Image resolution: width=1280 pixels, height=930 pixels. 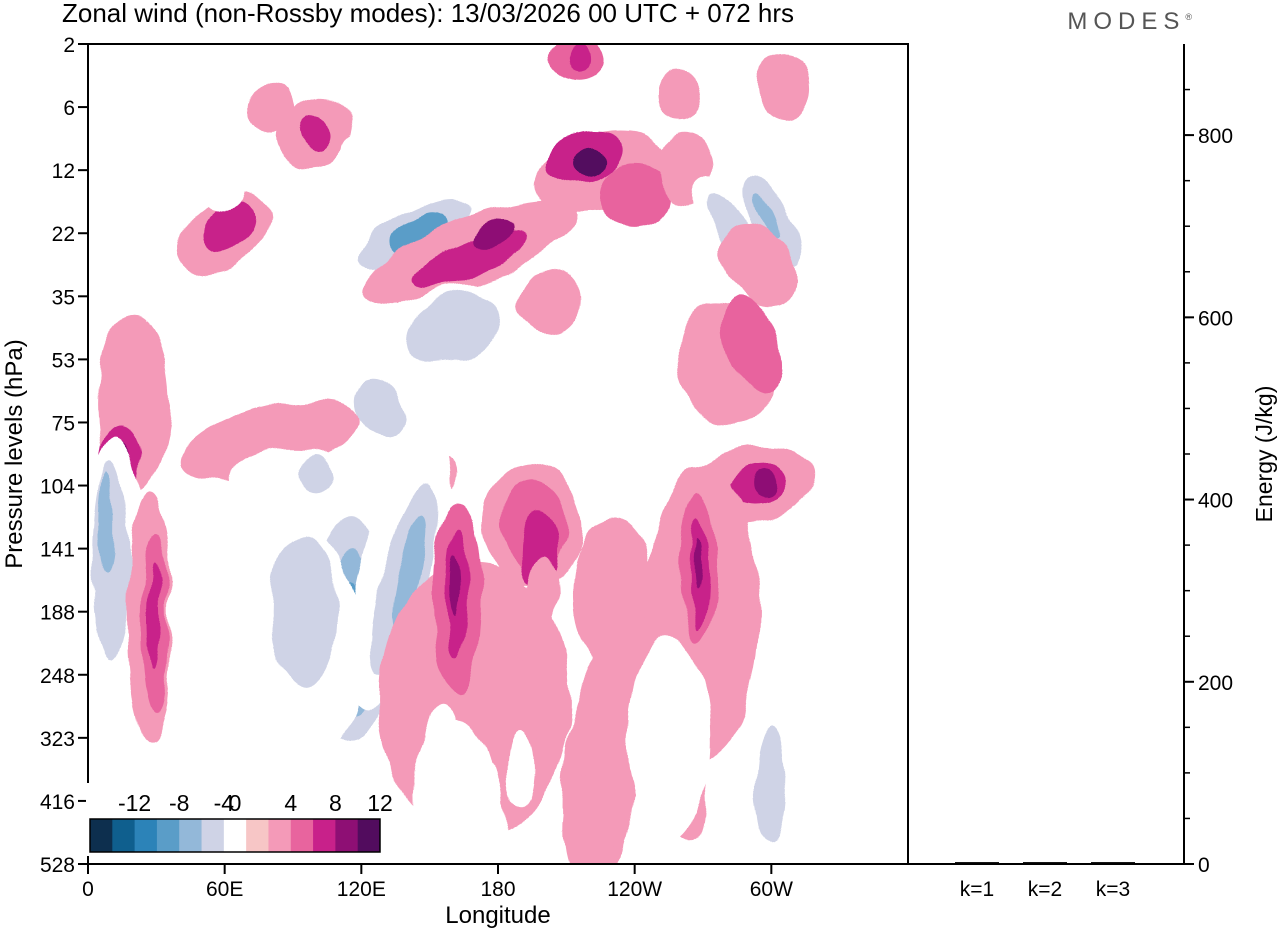 I want to click on energy-tick-label: 0, so click(x=1204, y=865).